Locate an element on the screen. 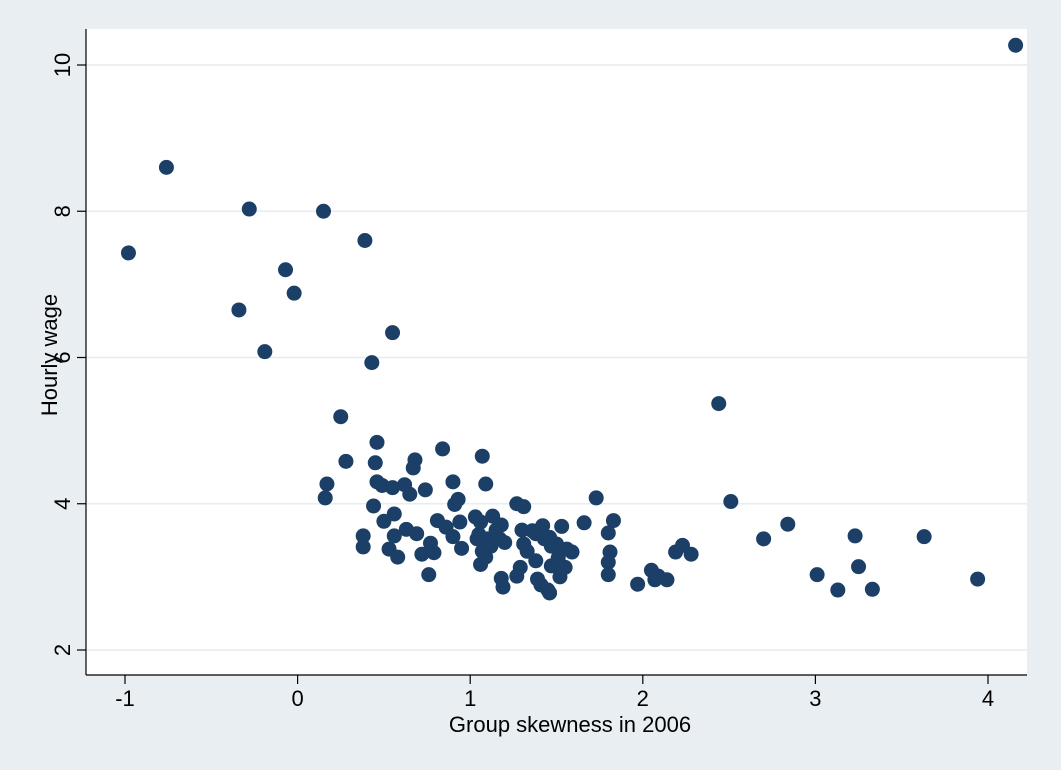 Image resolution: width=1061 pixels, height=770 pixels. y-tick-label: 10 is located at coordinates (62, 65).